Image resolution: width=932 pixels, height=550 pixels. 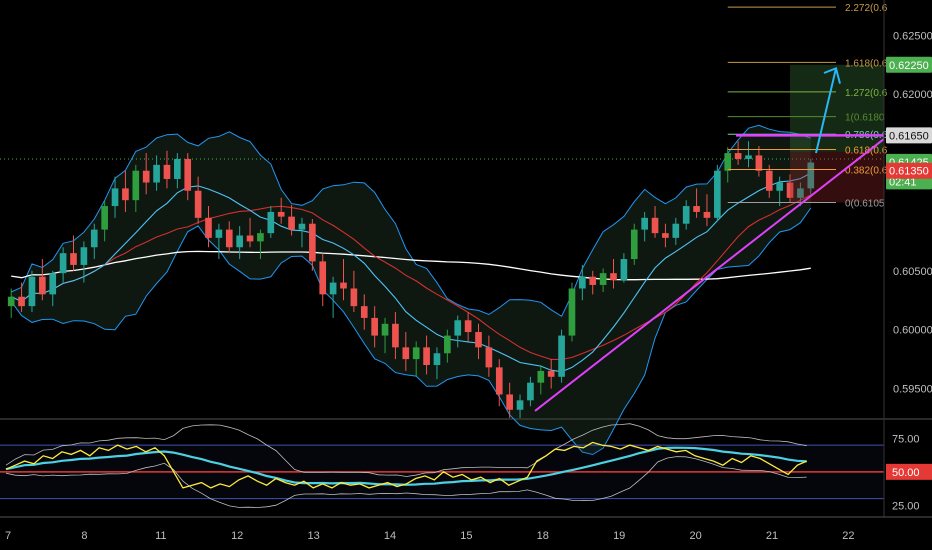 I want to click on fib-level-label: 1(0.6180, so click(x=865, y=118).